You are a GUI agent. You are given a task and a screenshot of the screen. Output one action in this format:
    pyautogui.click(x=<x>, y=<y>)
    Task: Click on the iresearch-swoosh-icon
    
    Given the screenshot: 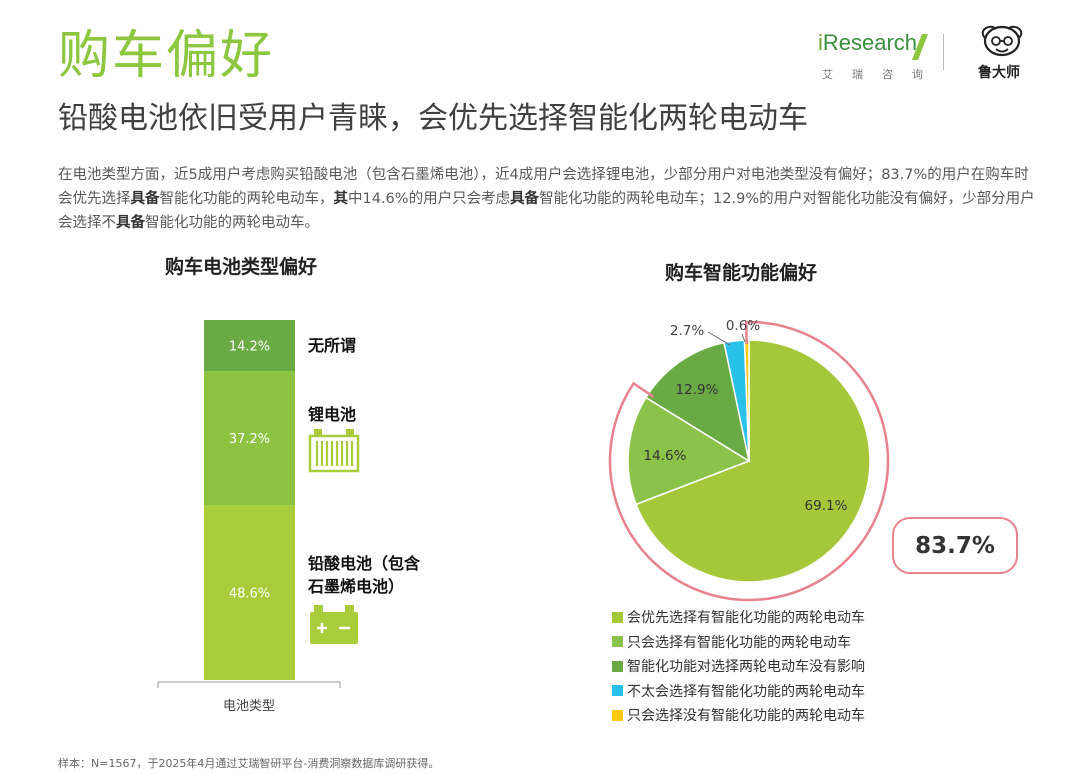 What is the action you would take?
    pyautogui.click(x=920, y=47)
    